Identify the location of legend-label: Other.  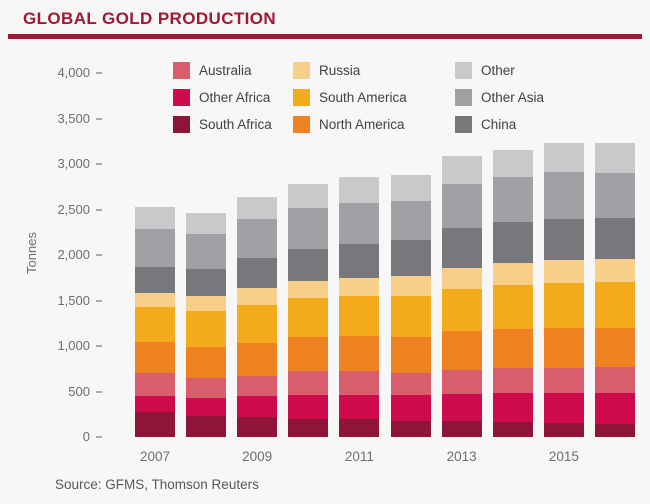
(498, 70).